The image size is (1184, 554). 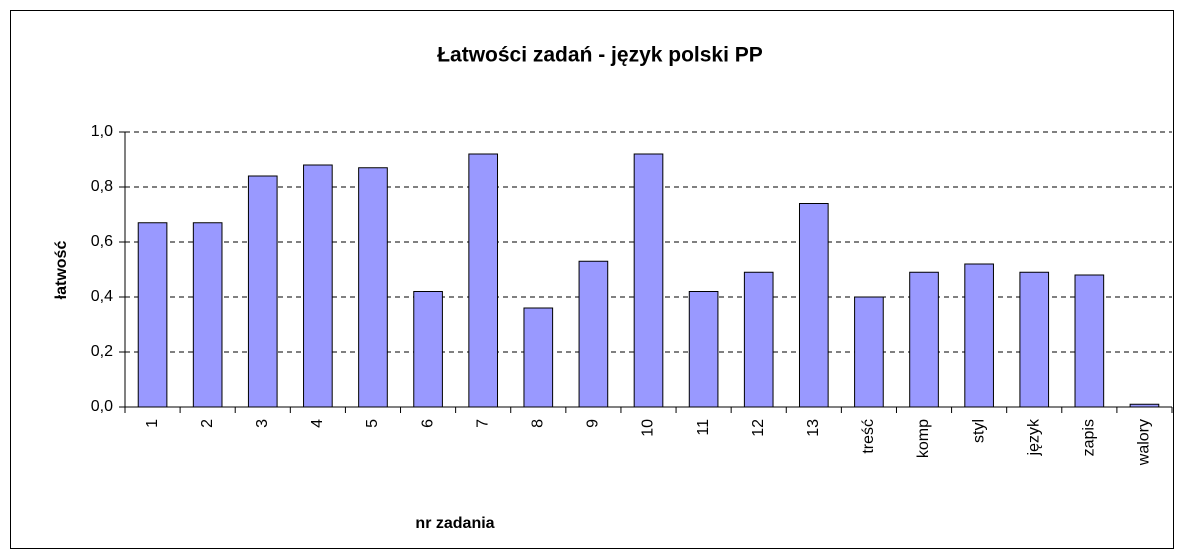 What do you see at coordinates (317, 423) in the screenshot?
I see `x-tick-label: 4` at bounding box center [317, 423].